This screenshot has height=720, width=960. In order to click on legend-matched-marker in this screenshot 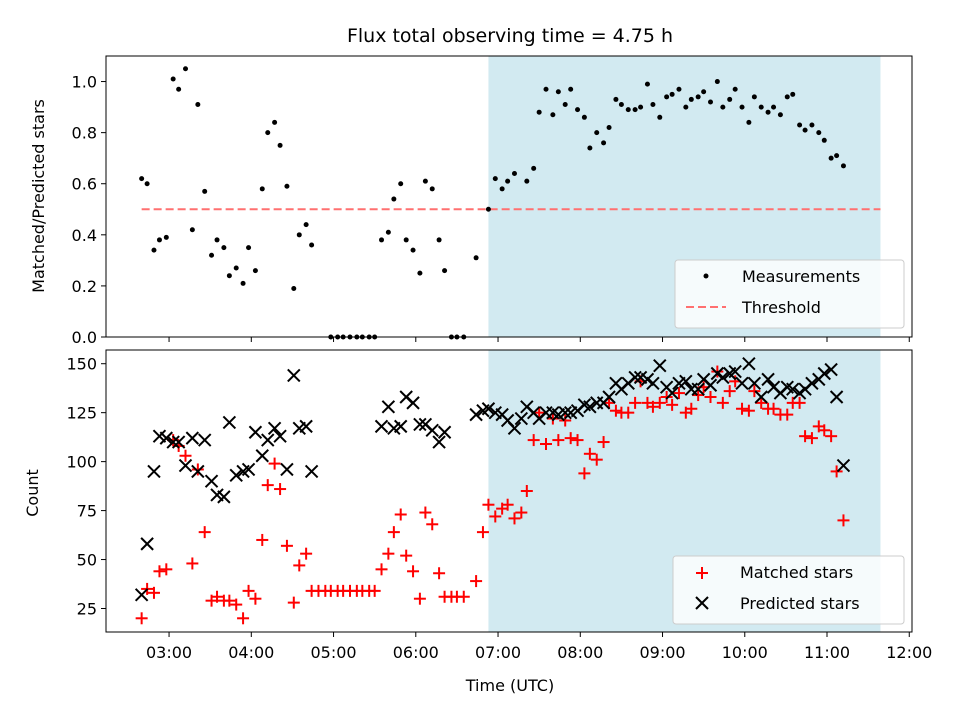, I will do `click(702, 573)`.